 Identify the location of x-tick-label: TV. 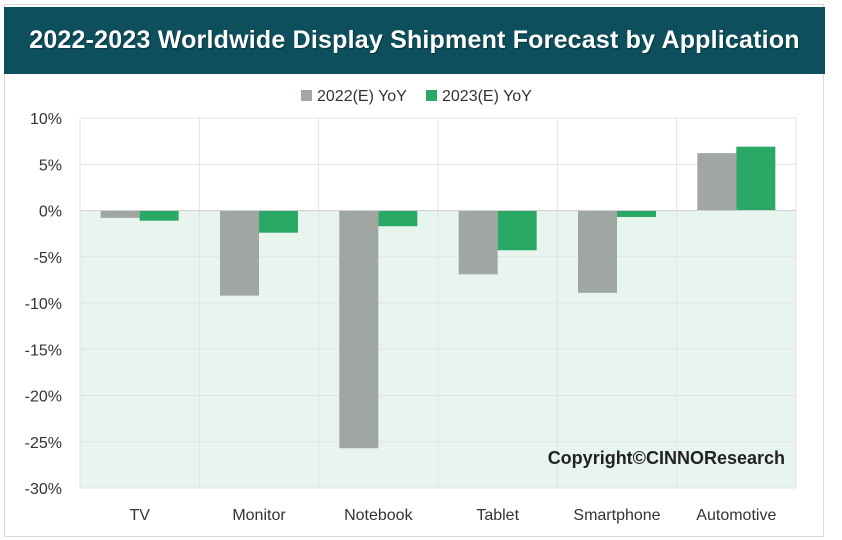
(139, 515).